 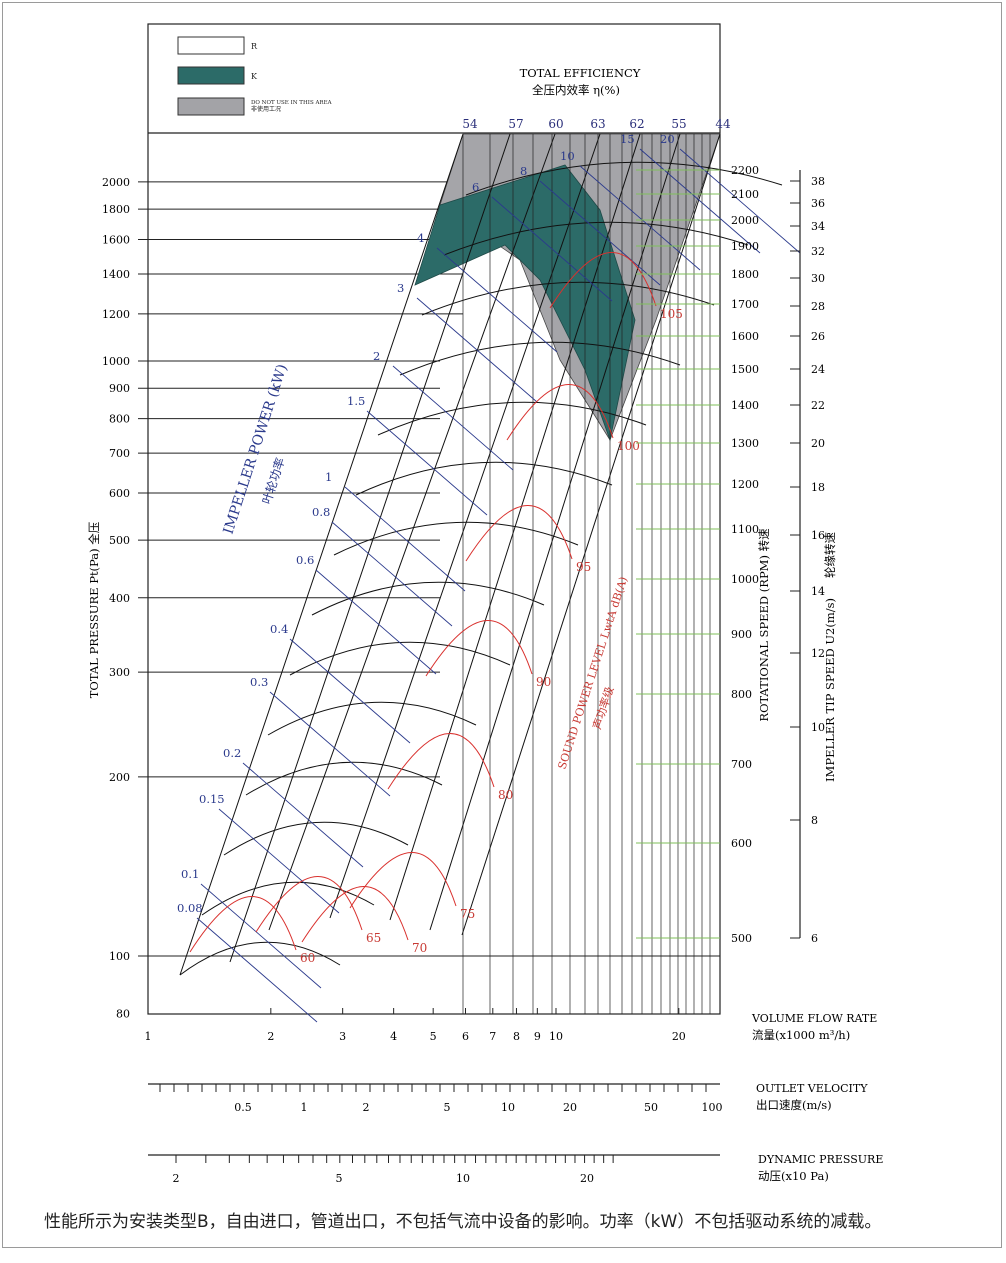 What do you see at coordinates (190, 908) in the screenshot?
I see `power-label: 0.08` at bounding box center [190, 908].